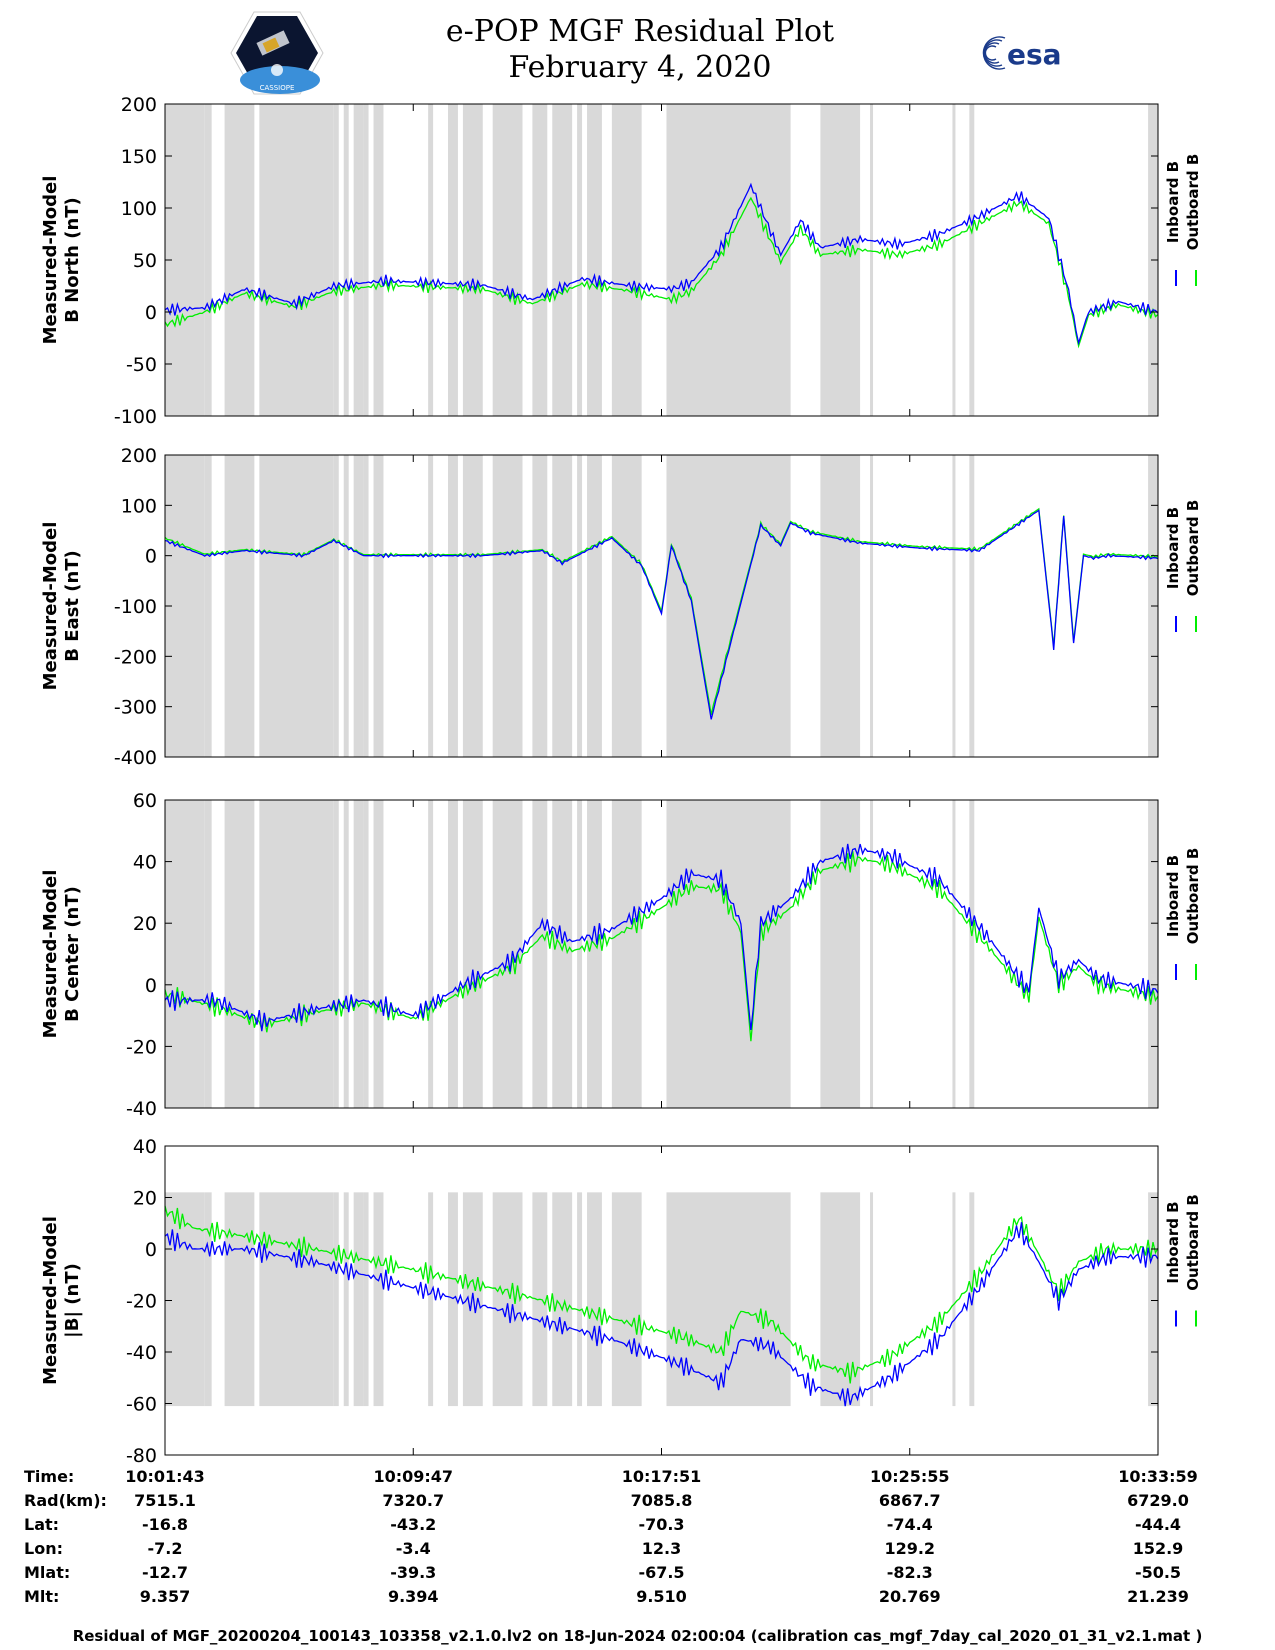  What do you see at coordinates (141, 1047) in the screenshot?
I see `y-tick-label: -20` at bounding box center [141, 1047].